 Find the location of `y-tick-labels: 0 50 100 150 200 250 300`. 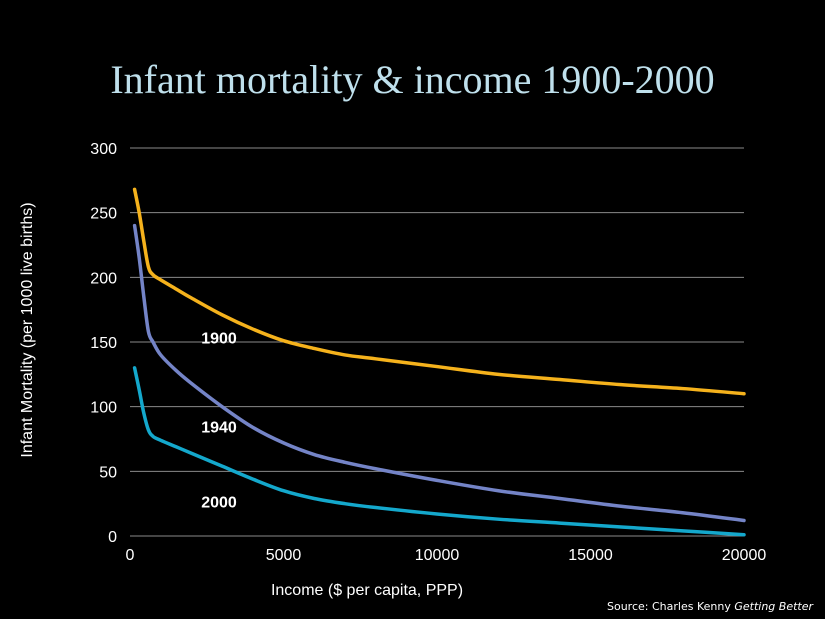

y-tick-labels: 0 50 100 150 200 250 300 is located at coordinates (103, 343).